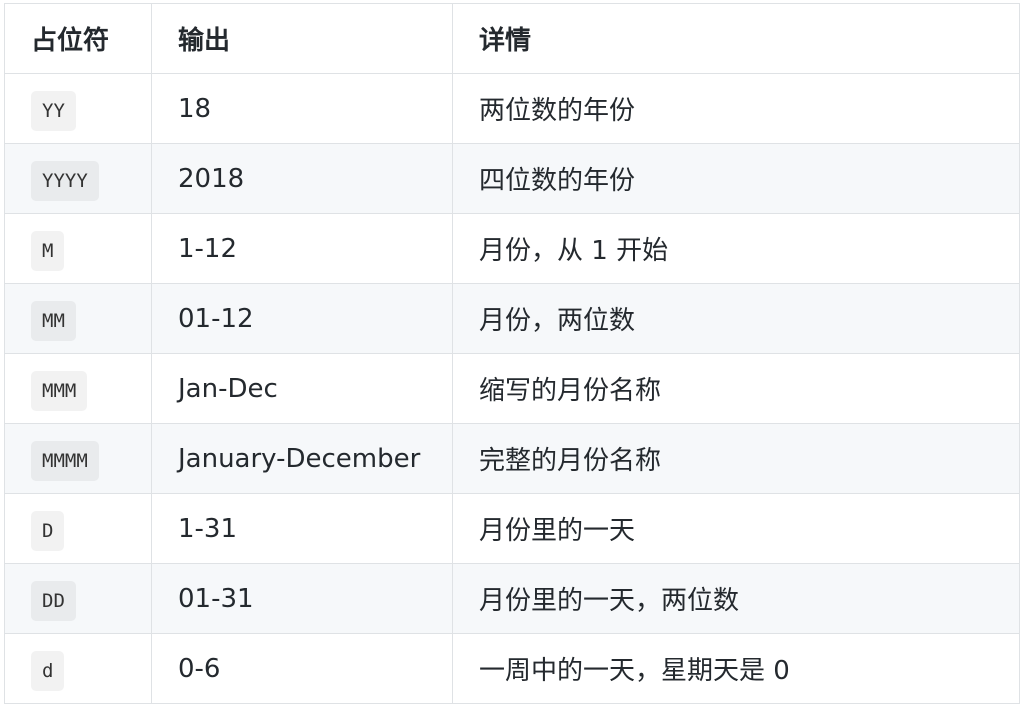 The height and width of the screenshot is (707, 1024). Describe the element at coordinates (736, 178) in the screenshot. I see `detail-cell: 四位数的年份` at that location.